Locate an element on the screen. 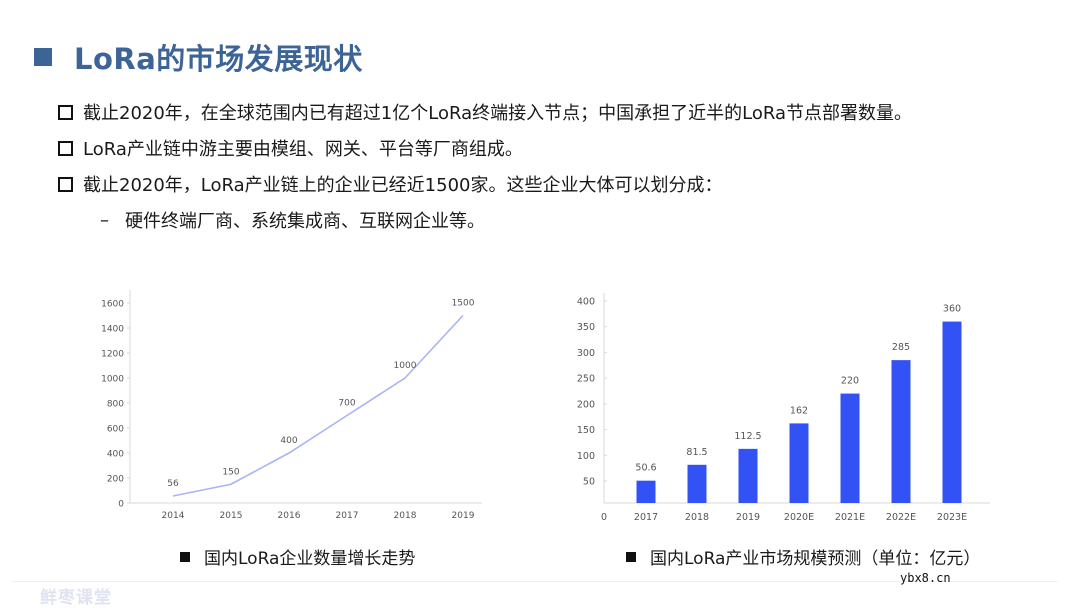 The image size is (1080, 608). y-tick-label: 800 is located at coordinates (115, 405).